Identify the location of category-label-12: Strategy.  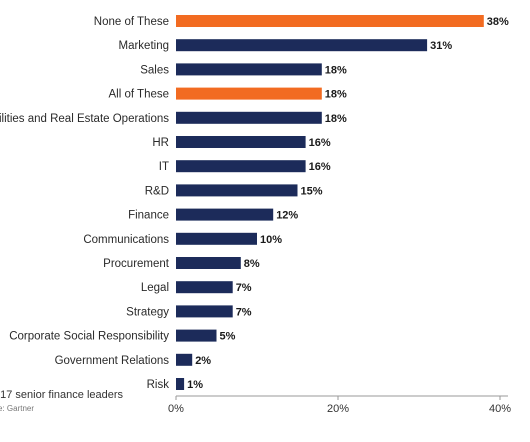
(147, 312).